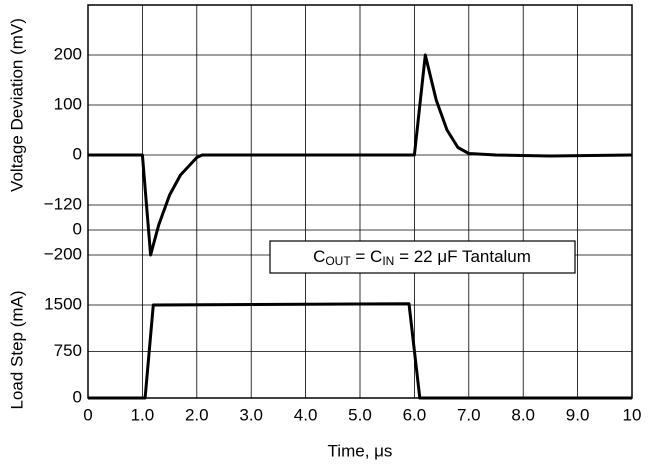  Describe the element at coordinates (63, 253) in the screenshot. I see `y-tick-label: −200` at that location.